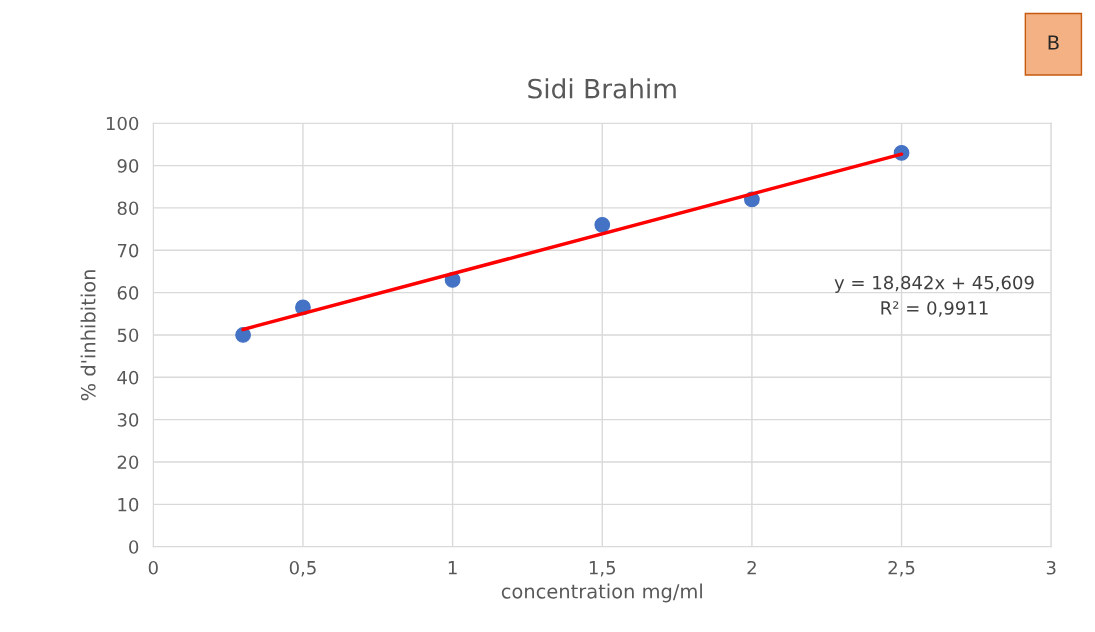 The width and height of the screenshot is (1095, 632). What do you see at coordinates (751, 567) in the screenshot?
I see `x-tick-label: 2` at bounding box center [751, 567].